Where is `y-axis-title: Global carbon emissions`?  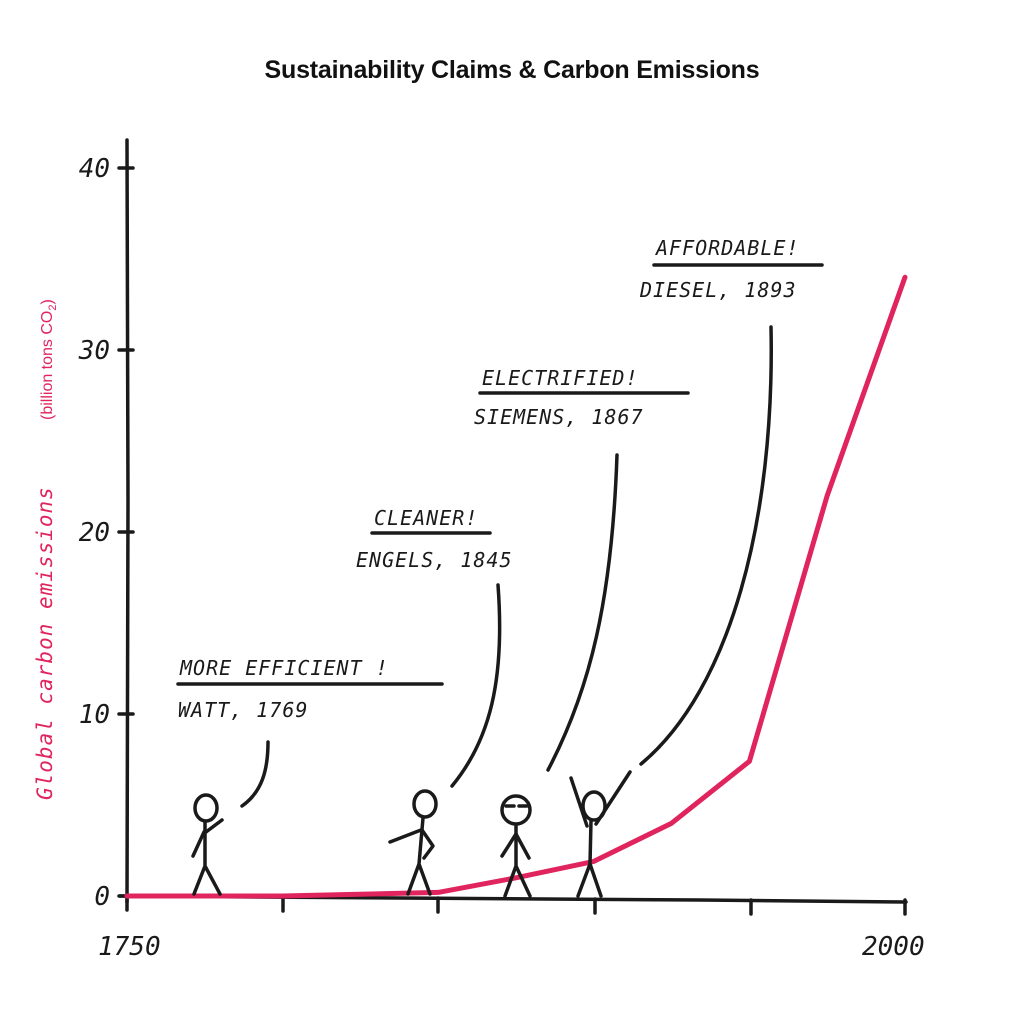 y-axis-title: Global carbon emissions is located at coordinates (45, 643).